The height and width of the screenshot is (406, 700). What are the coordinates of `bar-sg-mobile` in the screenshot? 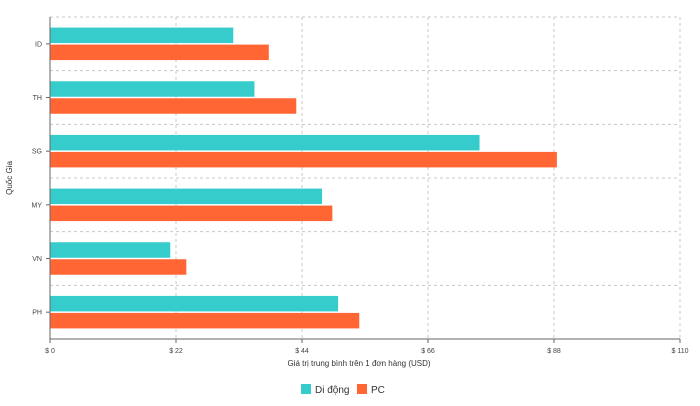 It's located at (265, 142).